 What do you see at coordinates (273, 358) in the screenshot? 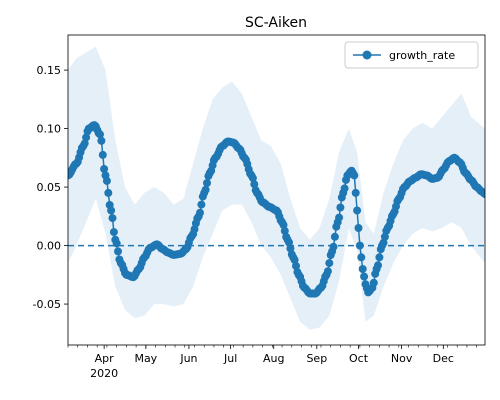
I see `x-tick-label: Aug` at bounding box center [273, 358].